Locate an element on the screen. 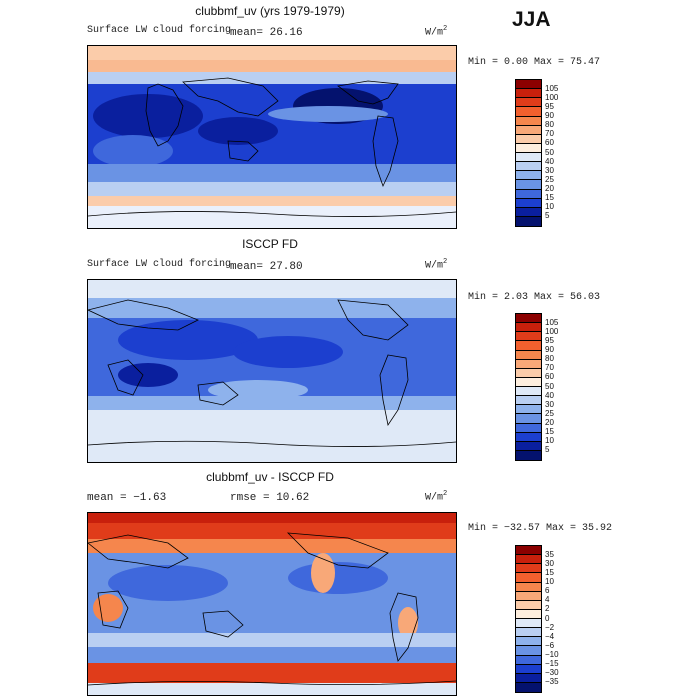  colorbar-tick: 80 is located at coordinates (549, 358).